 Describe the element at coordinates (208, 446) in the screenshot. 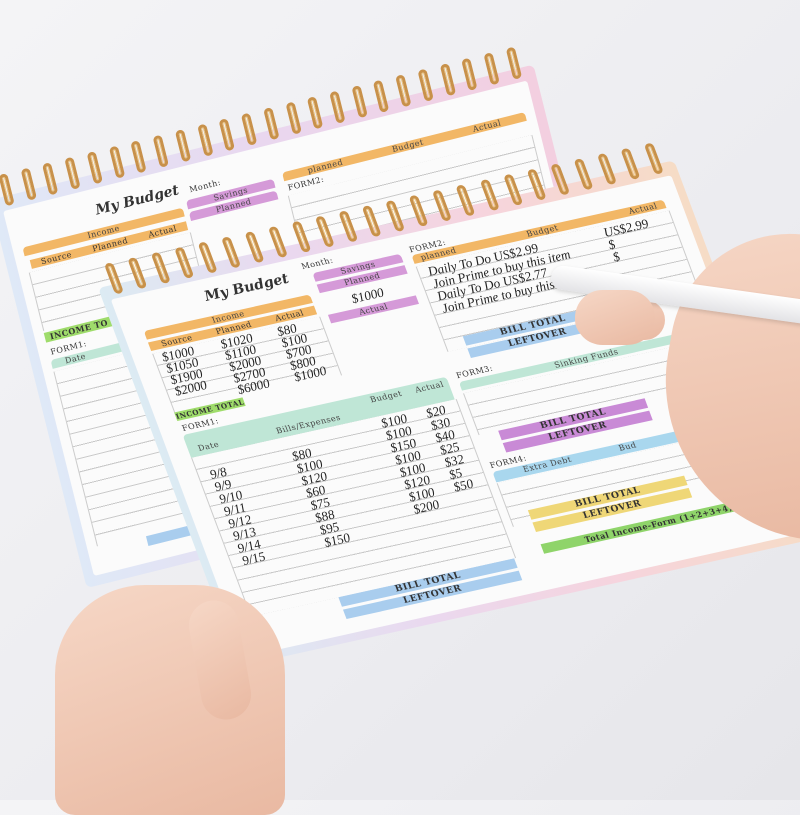

I see `form1-date-header: Date` at that location.